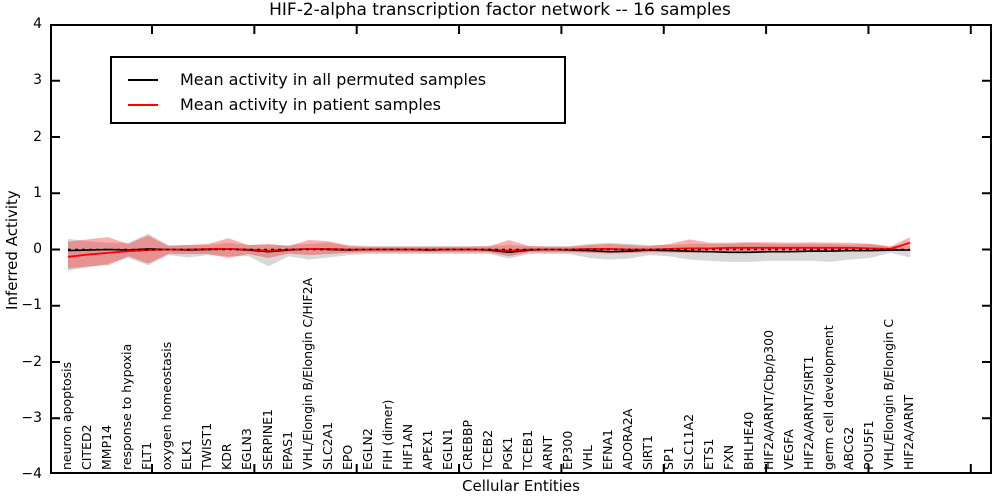 This screenshot has width=1000, height=500. I want to click on x-tick-label: FXN, so click(728, 457).